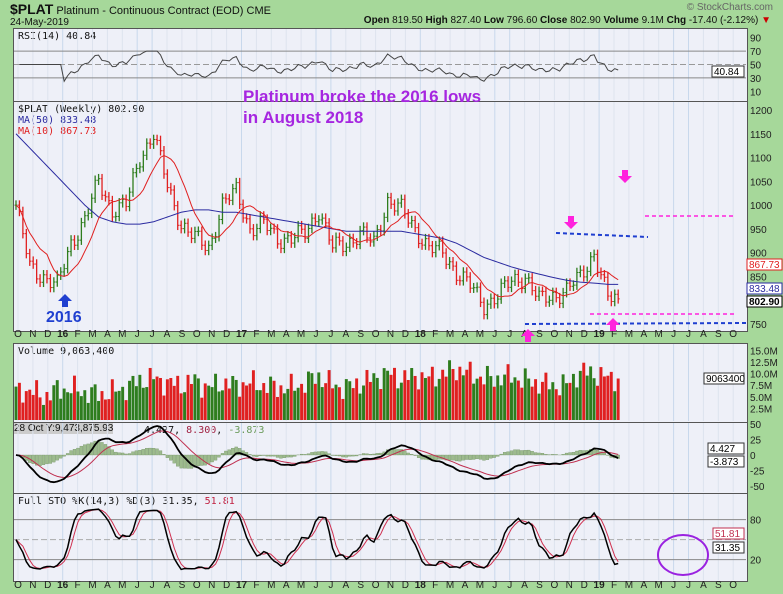 Image resolution: width=783 pixels, height=594 pixels. I want to click on quote-key: Low, so click(495, 20).